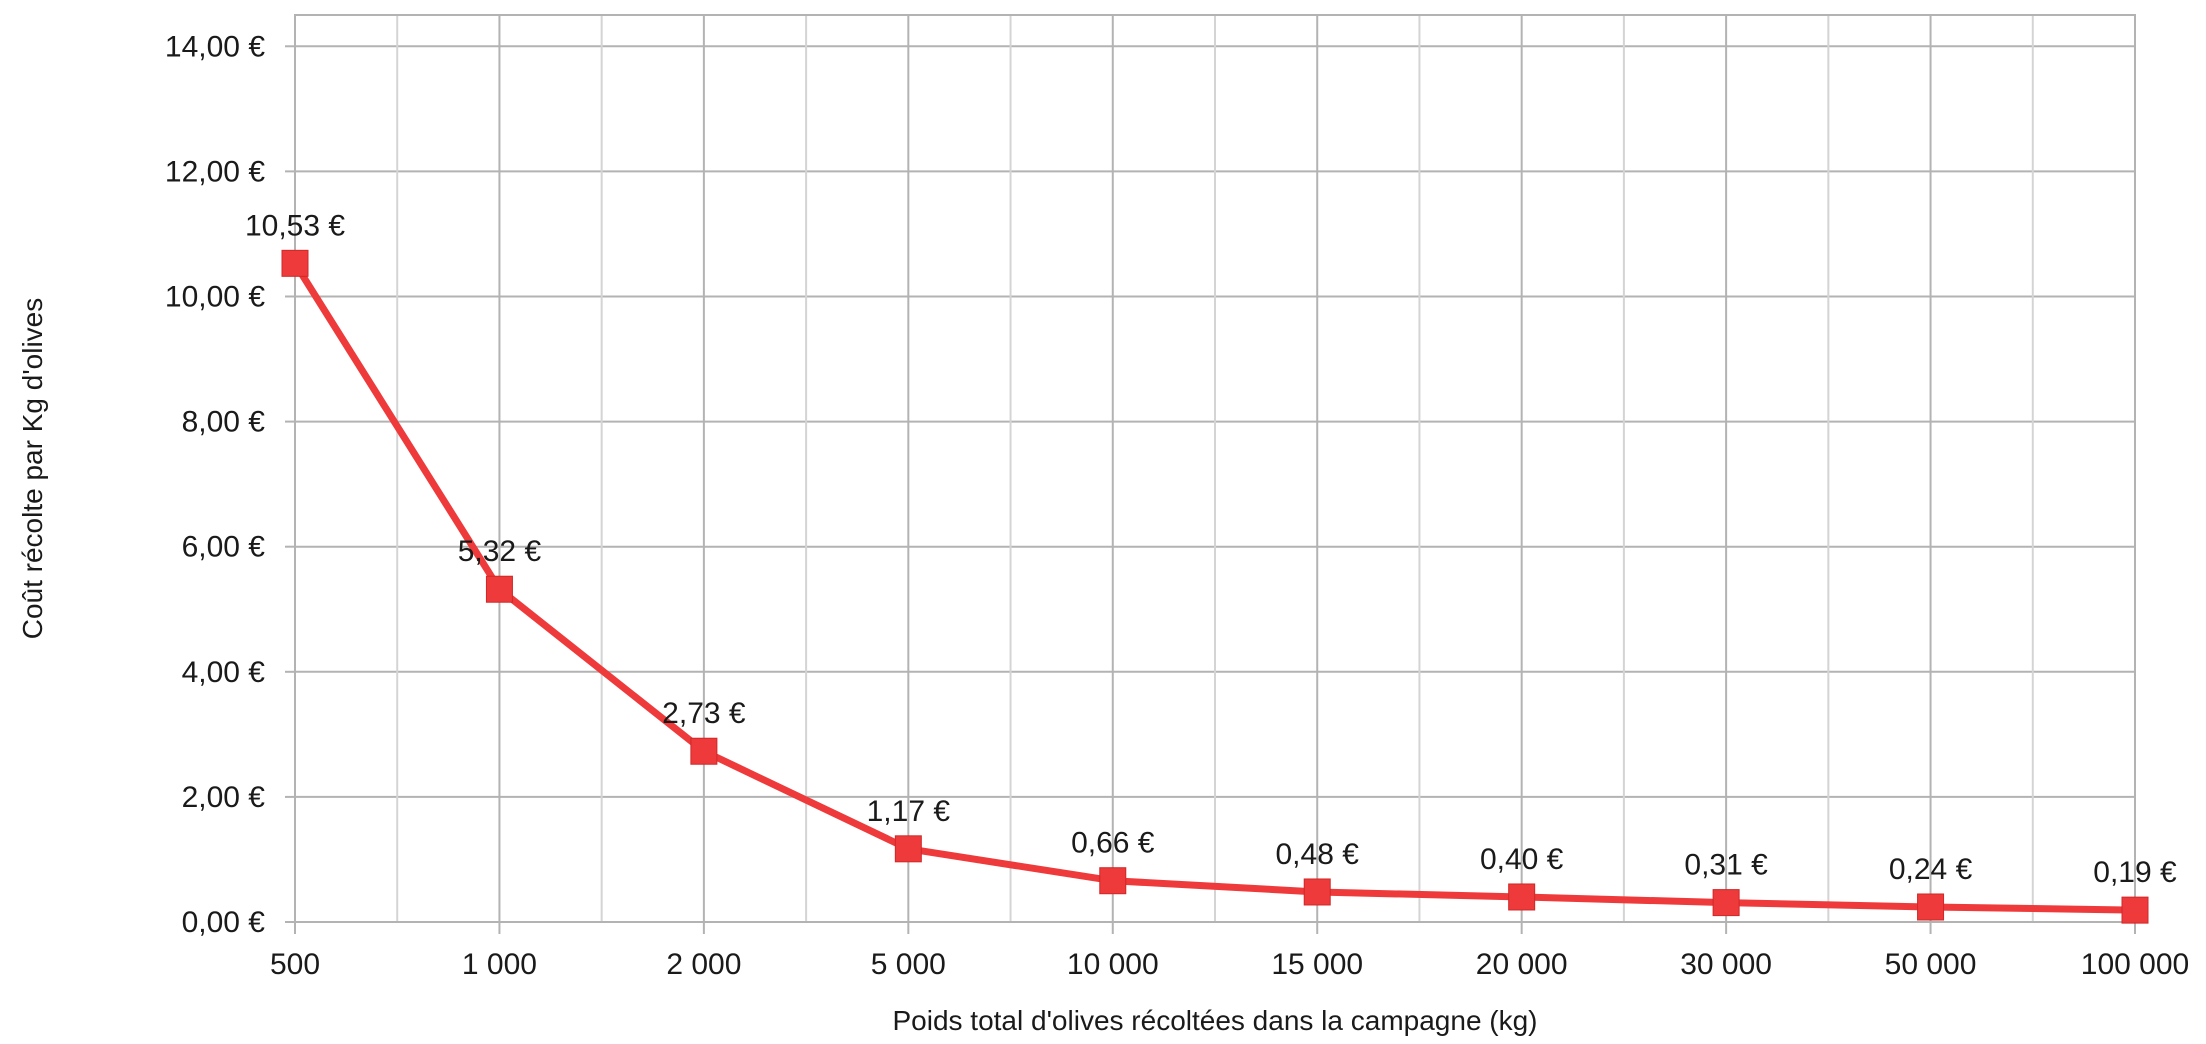 This screenshot has height=1044, width=2206. I want to click on x-tick-label: 50 000, so click(1931, 964).